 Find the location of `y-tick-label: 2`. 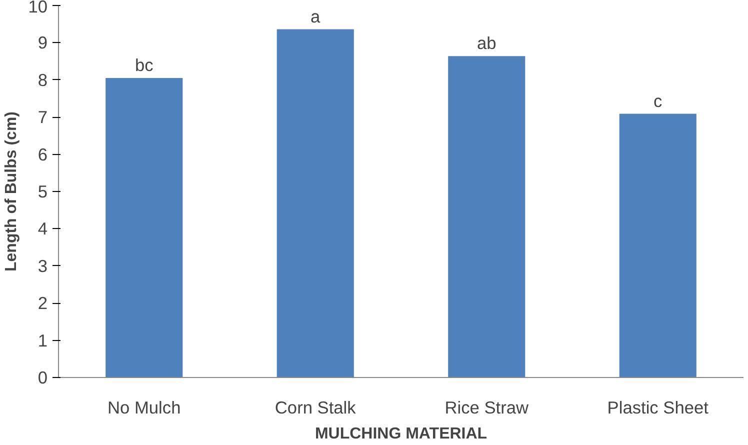

y-tick-label: 2 is located at coordinates (43, 303).